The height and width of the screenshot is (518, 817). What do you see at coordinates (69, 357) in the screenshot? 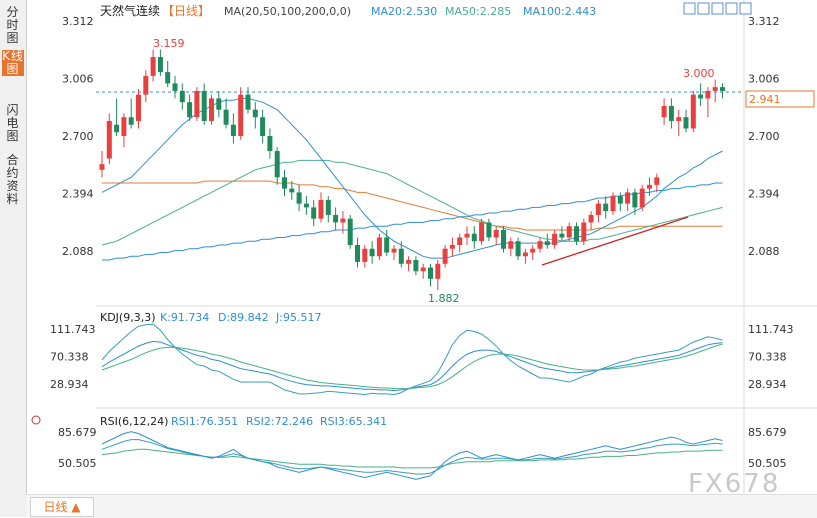
I see `kdj-tick-left: 70.338` at bounding box center [69, 357].